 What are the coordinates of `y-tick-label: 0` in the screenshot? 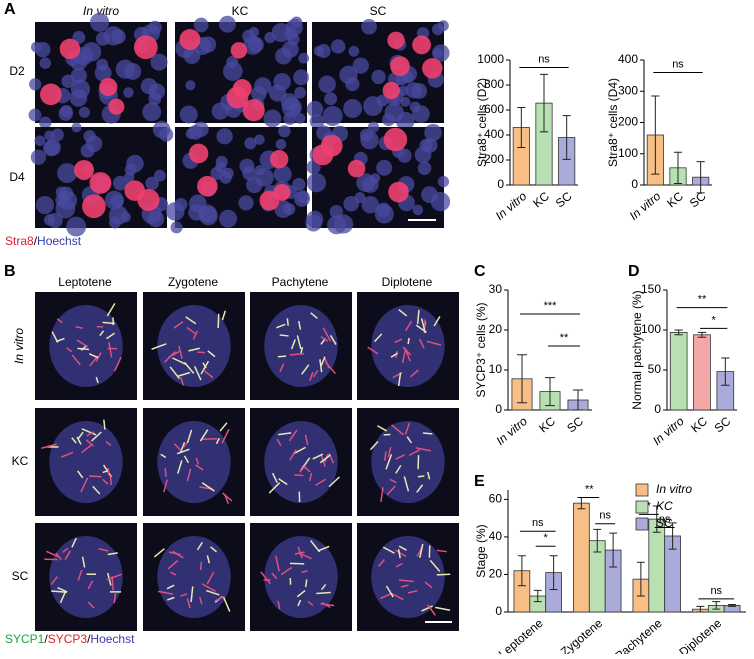 It's located at (498, 409).